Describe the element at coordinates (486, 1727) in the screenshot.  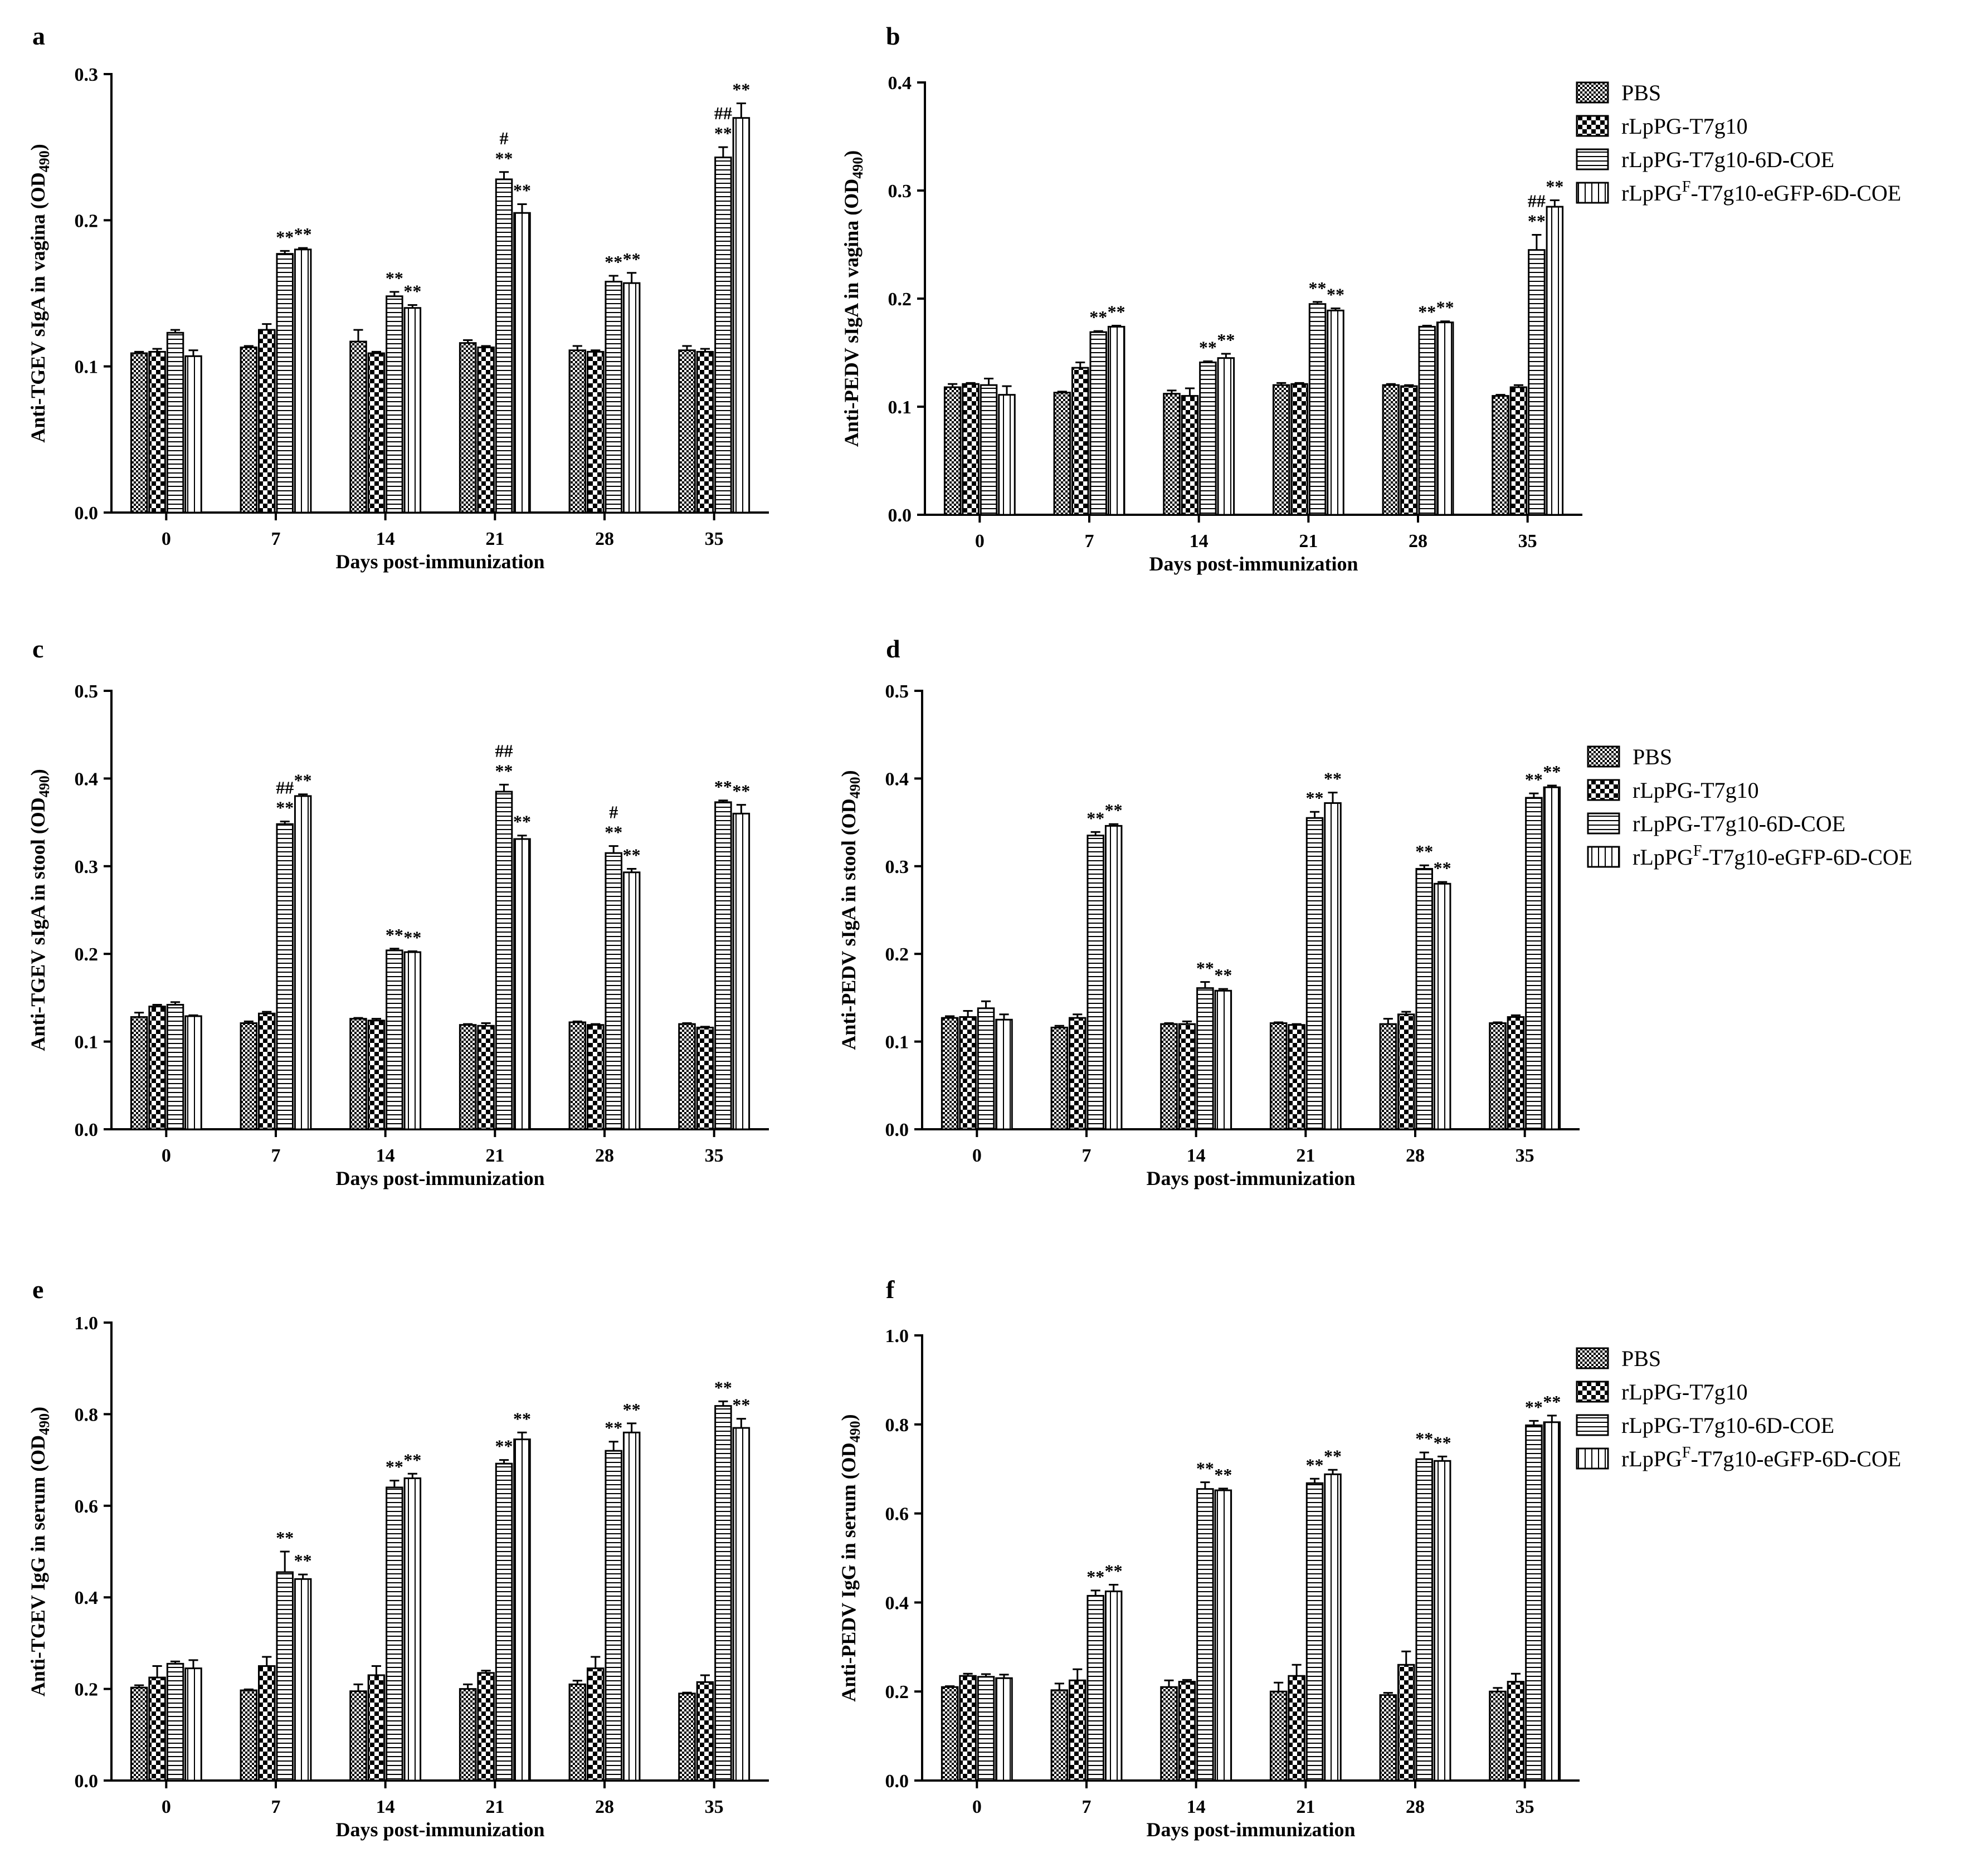
I see `bar-e-21-s2` at that location.